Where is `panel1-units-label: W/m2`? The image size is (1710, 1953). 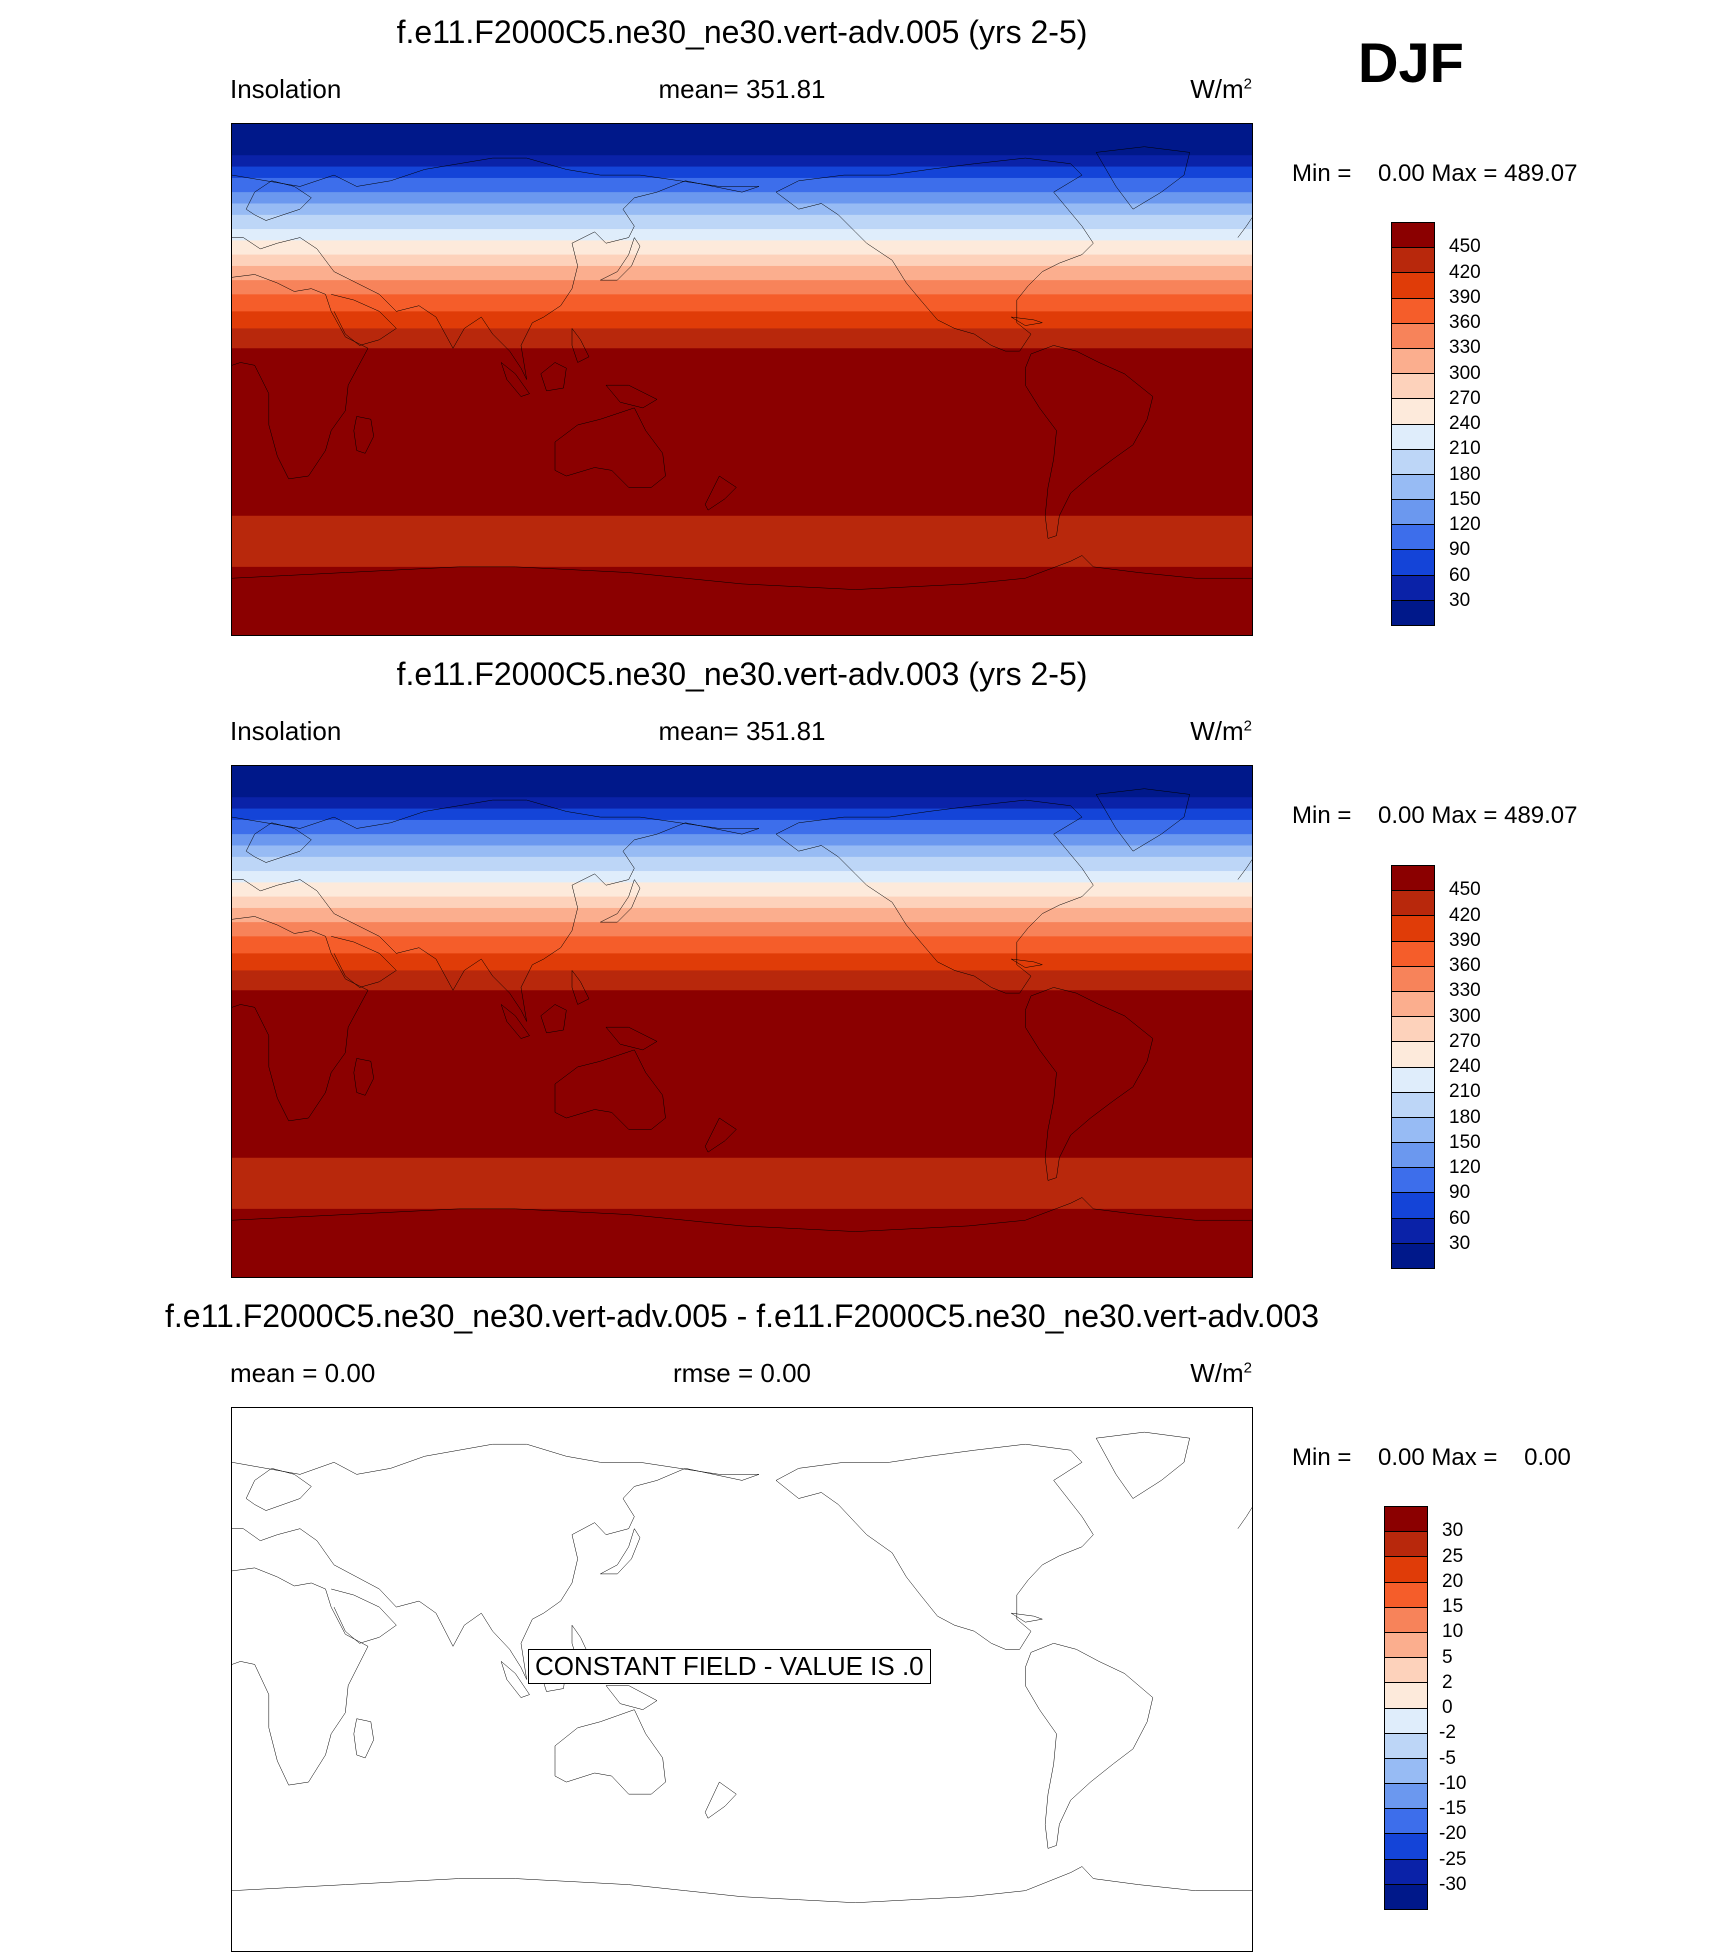
panel1-units-label: W/m2 is located at coordinates (1221, 89).